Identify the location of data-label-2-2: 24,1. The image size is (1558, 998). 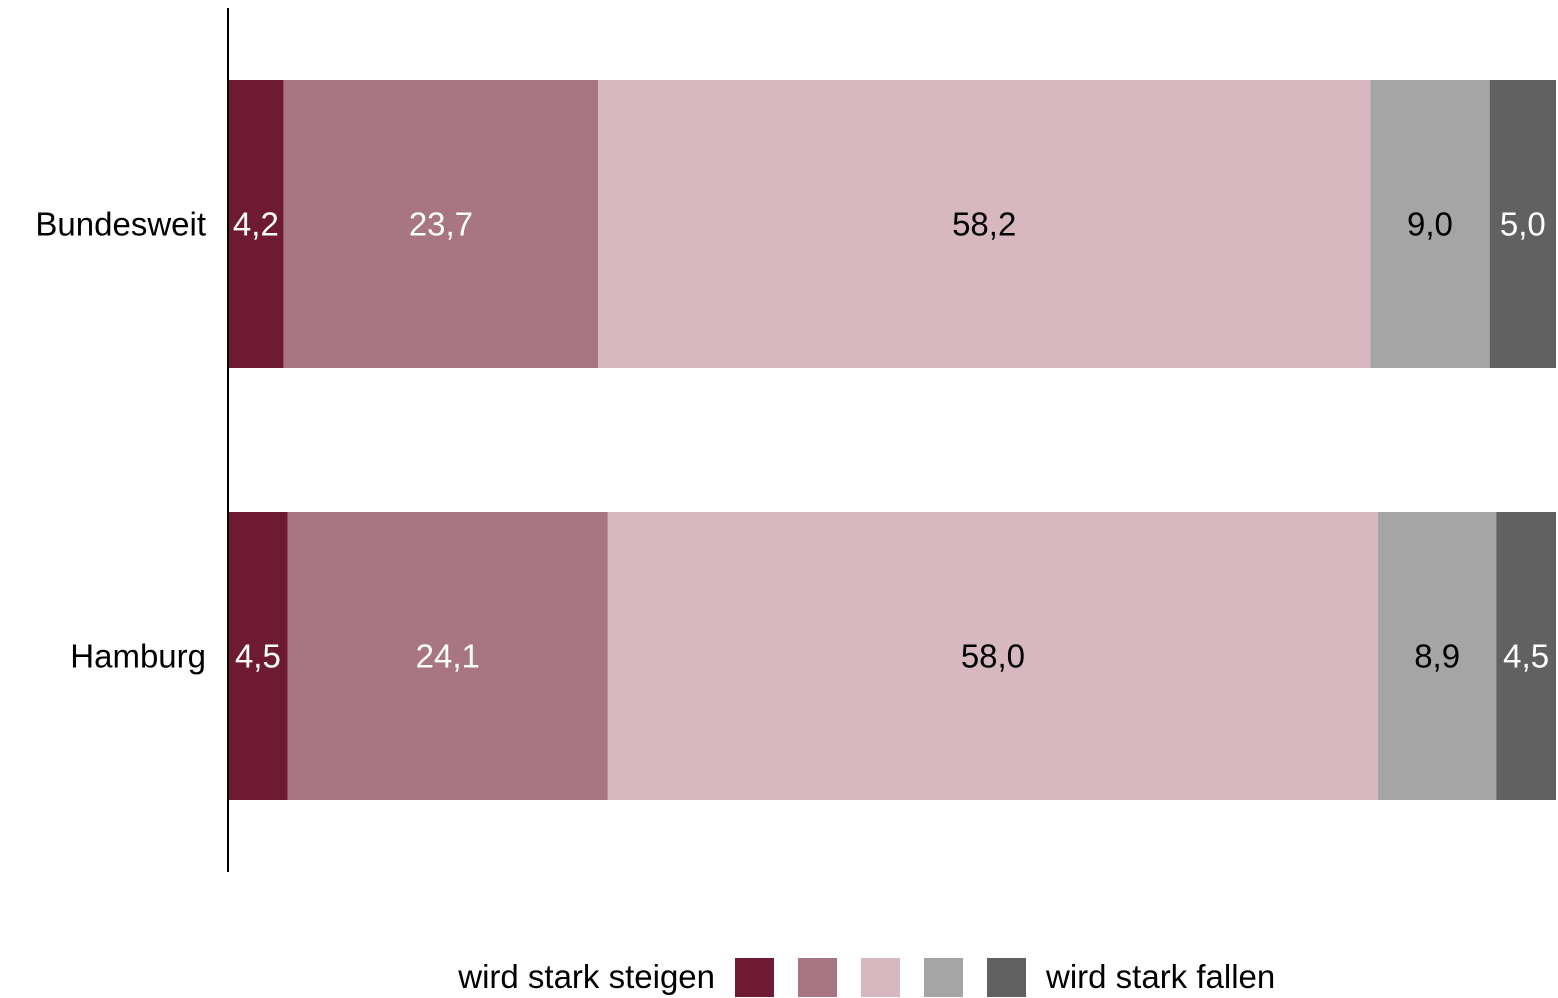
(448, 656).